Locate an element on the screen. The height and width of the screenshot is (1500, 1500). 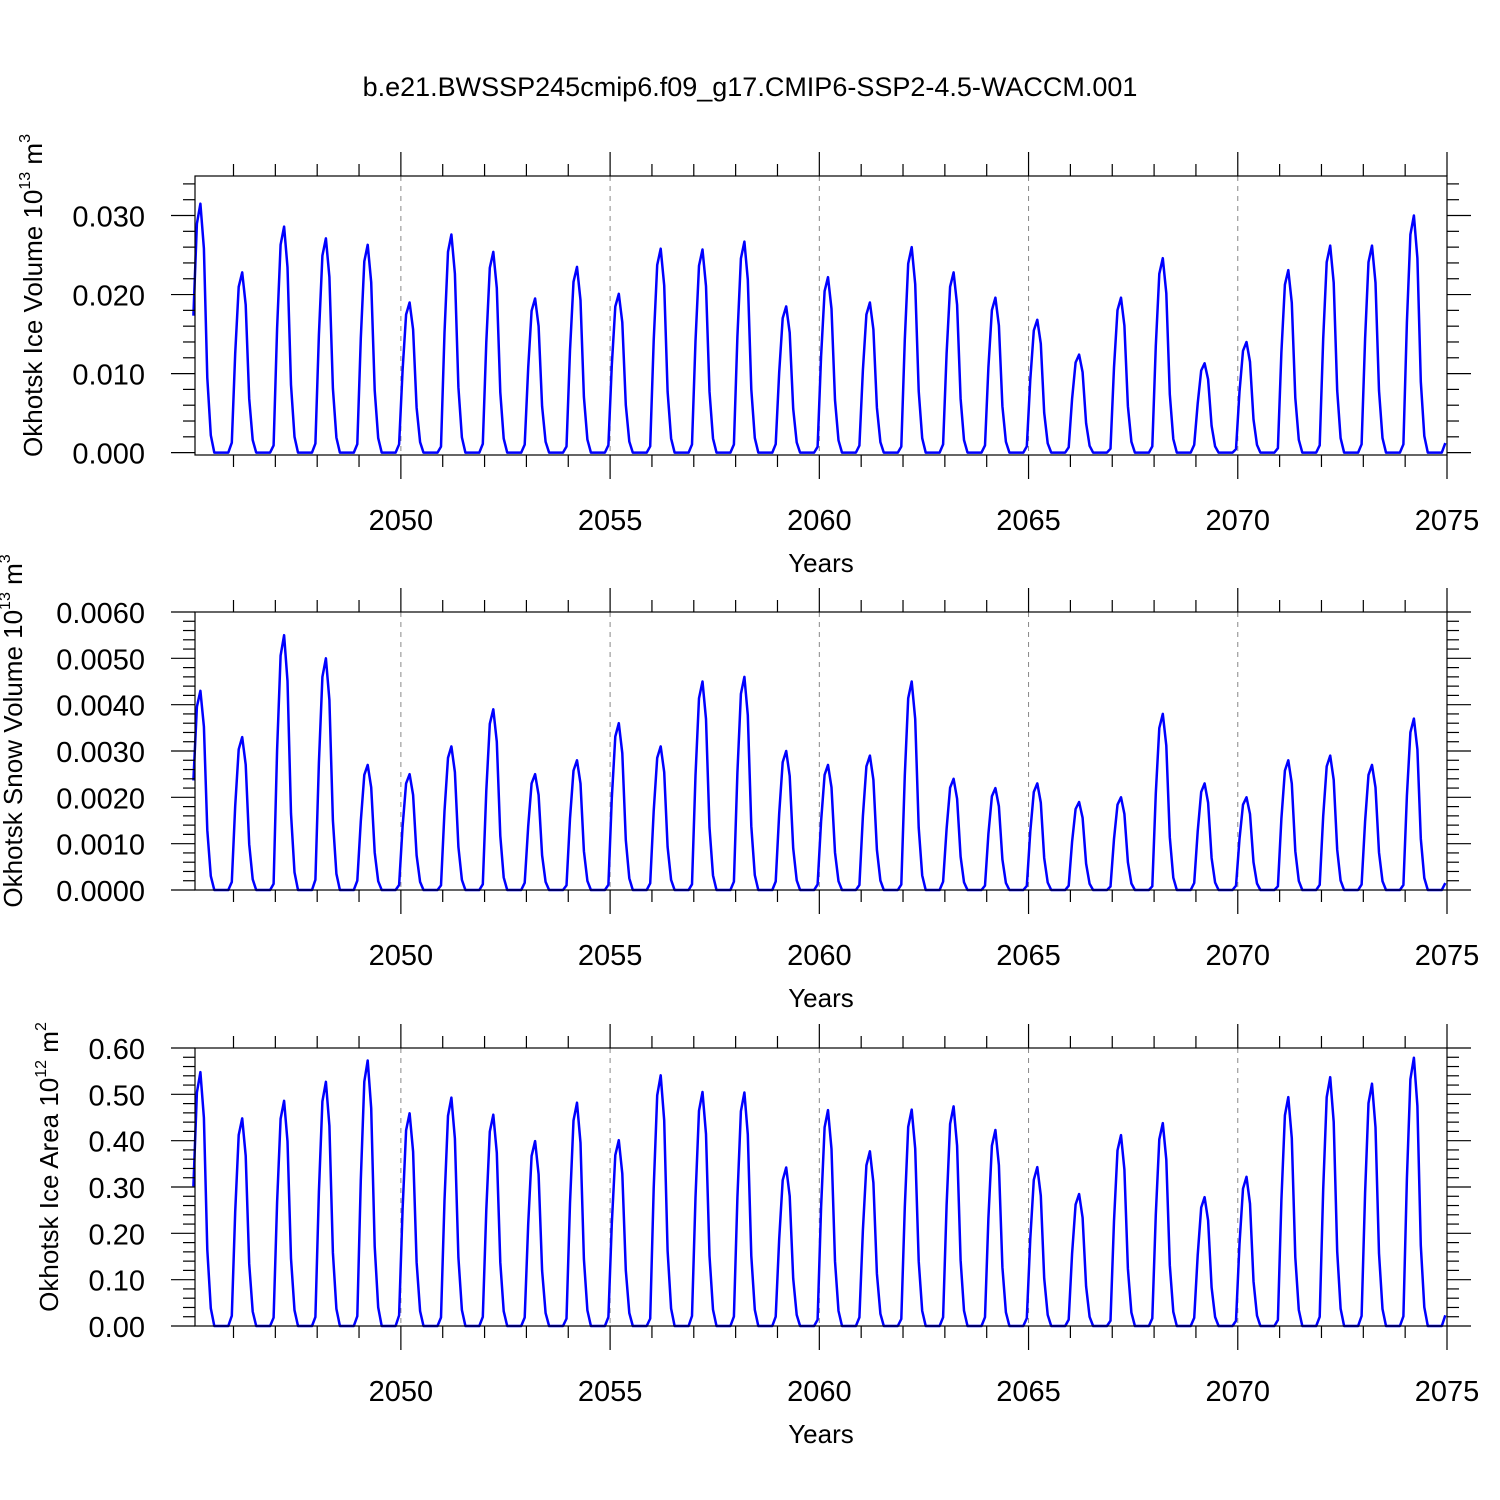
data-line-snow-volume is located at coordinates (819, 762).